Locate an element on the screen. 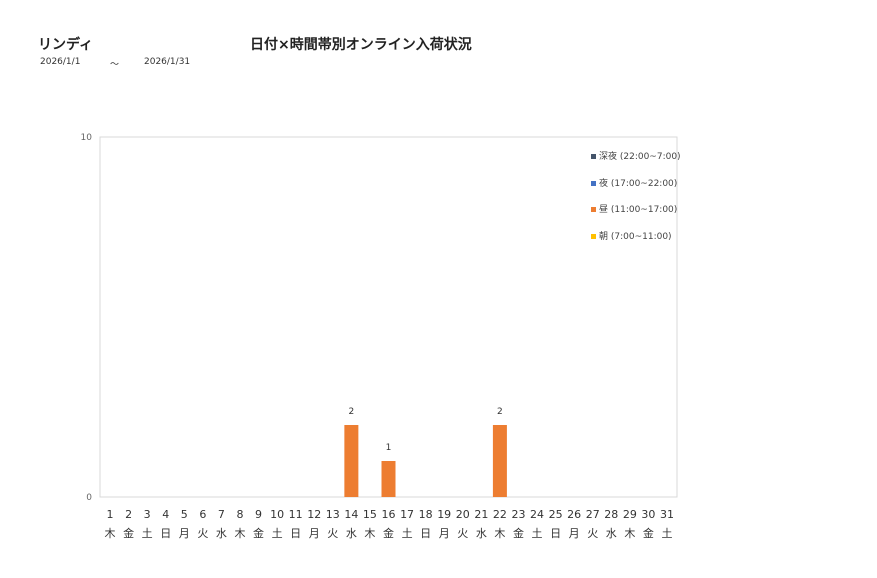 Image resolution: width=877 pixels, height=578 pixels. x-tick-day: 20 is located at coordinates (463, 514).